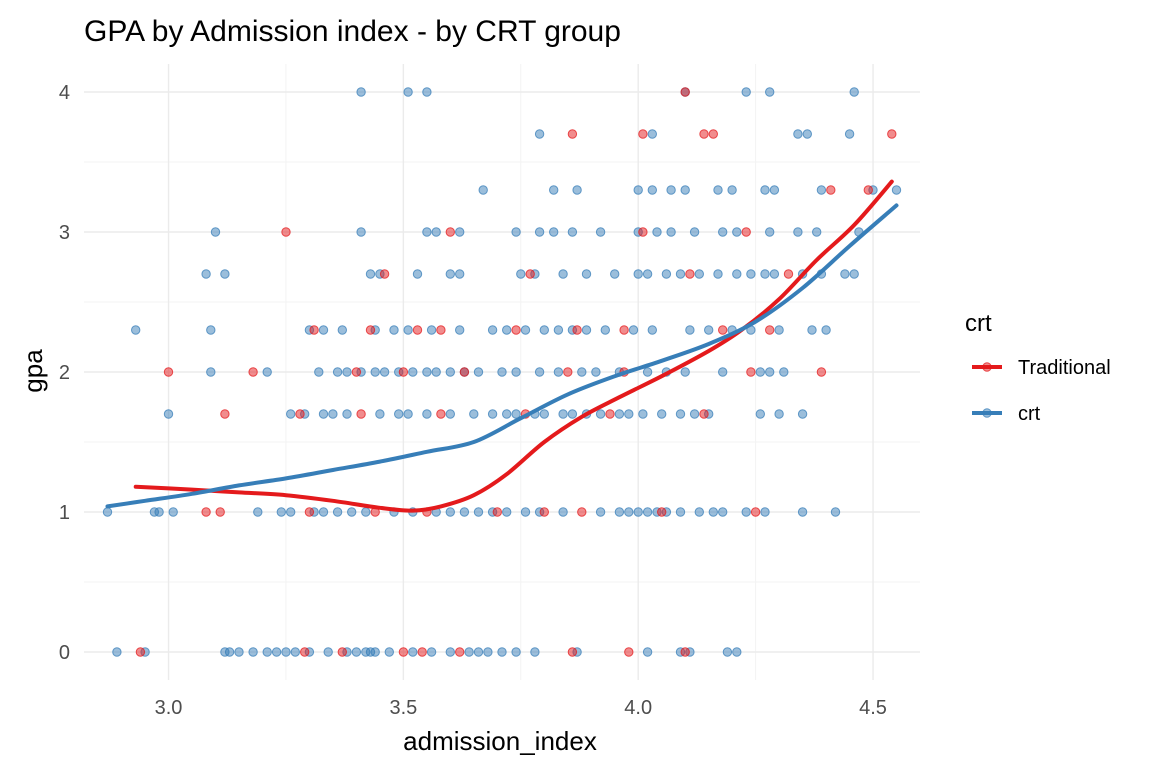 This screenshot has width=1152, height=768. Describe the element at coordinates (638, 708) in the screenshot. I see `x-tick-label: 4.0` at that location.